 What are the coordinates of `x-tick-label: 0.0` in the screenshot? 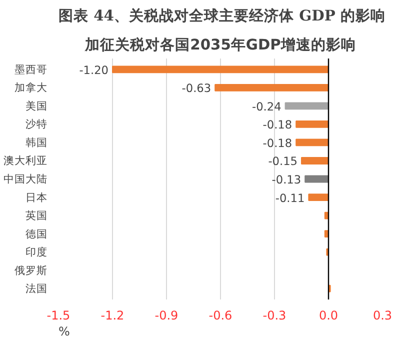 It's located at (328, 315).